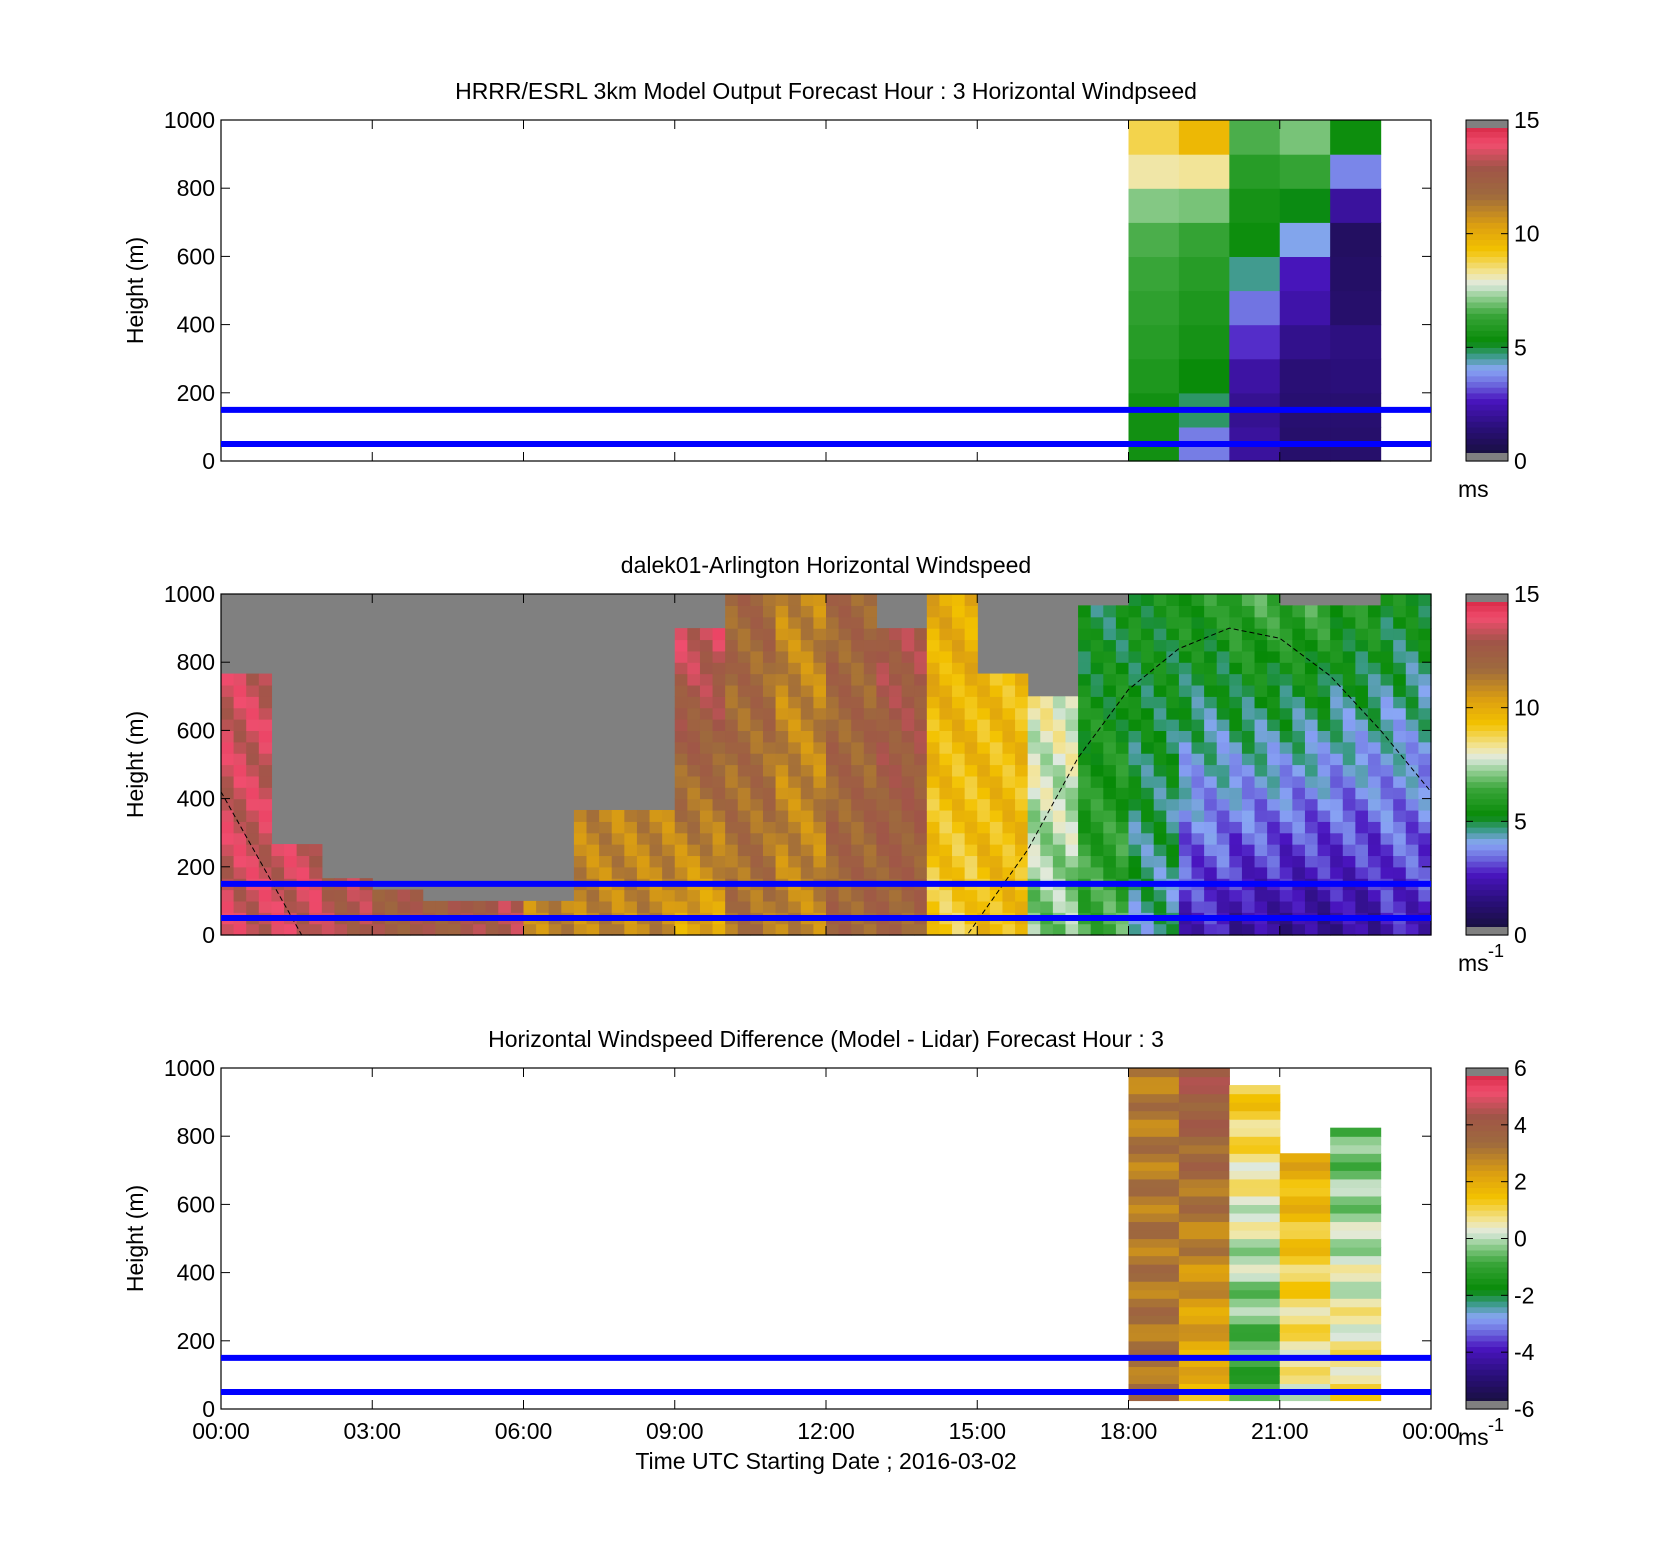  I want to click on y-tick-label: 800, so click(196, 188).